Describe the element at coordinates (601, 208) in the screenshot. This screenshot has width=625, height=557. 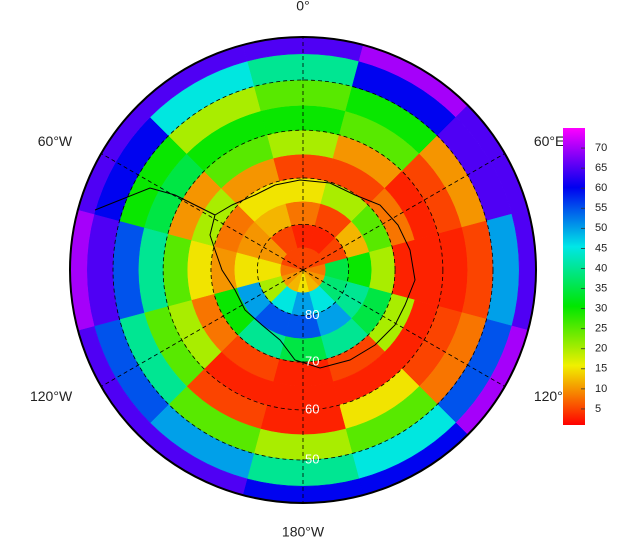
I see `colorbar-tick-label: 55` at that location.